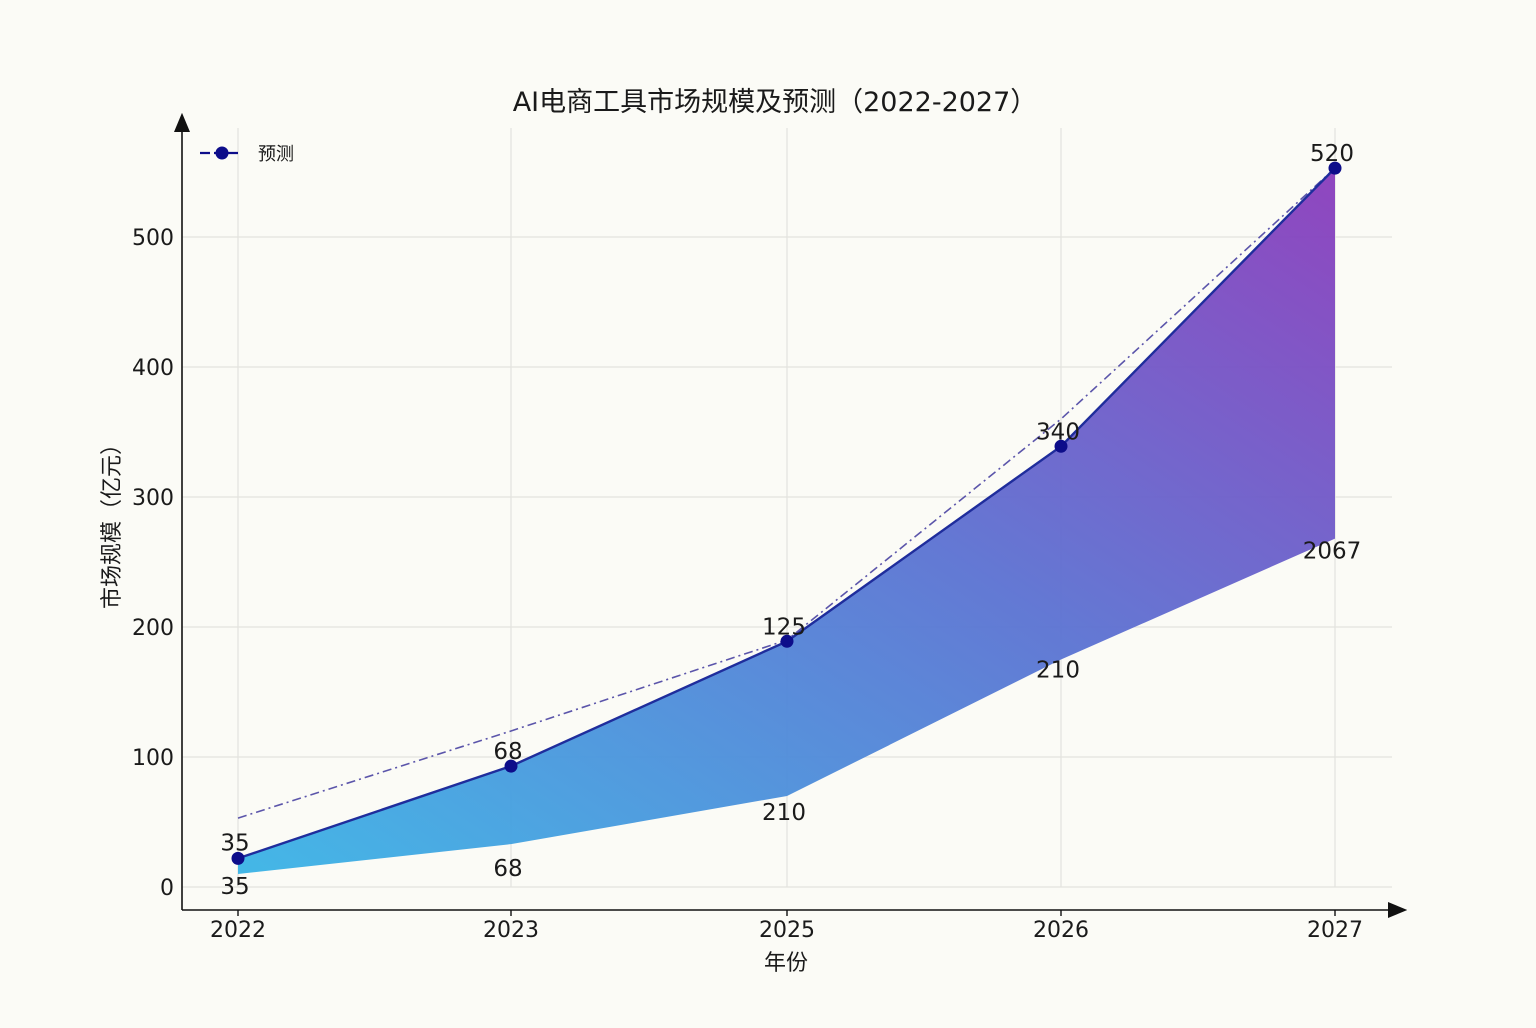 The width and height of the screenshot is (1536, 1028). What do you see at coordinates (234, 887) in the screenshot?
I see `lower-data-label: 35` at bounding box center [234, 887].